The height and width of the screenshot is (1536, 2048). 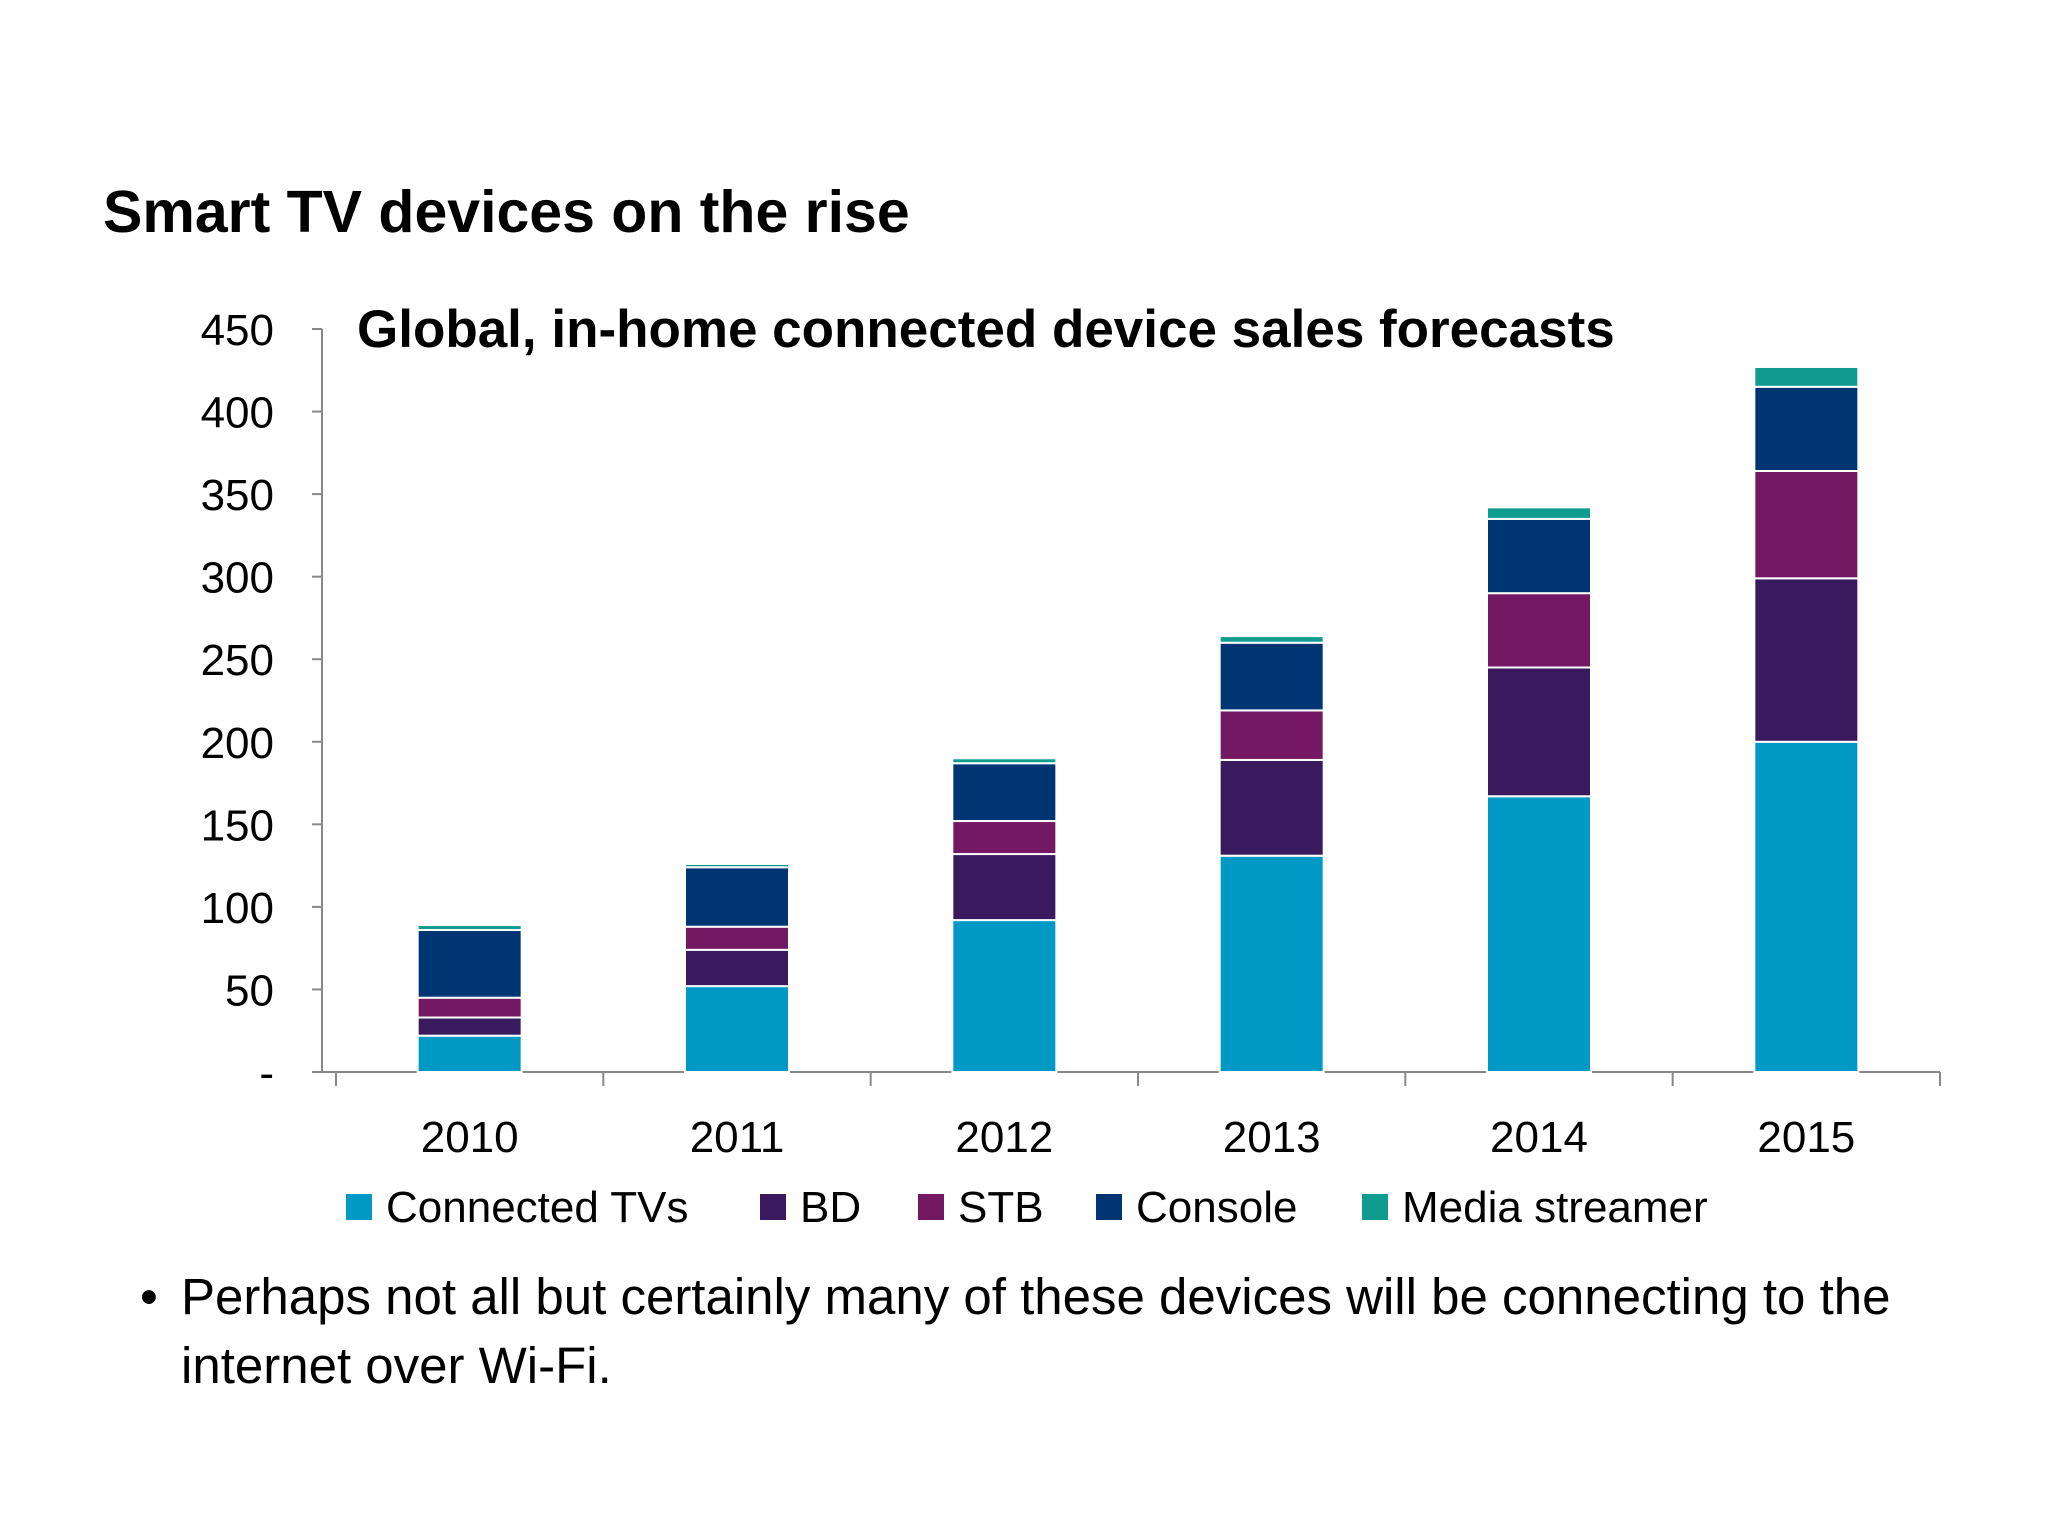 I want to click on bar-segment-2010-connected-tvs, so click(x=469, y=1053).